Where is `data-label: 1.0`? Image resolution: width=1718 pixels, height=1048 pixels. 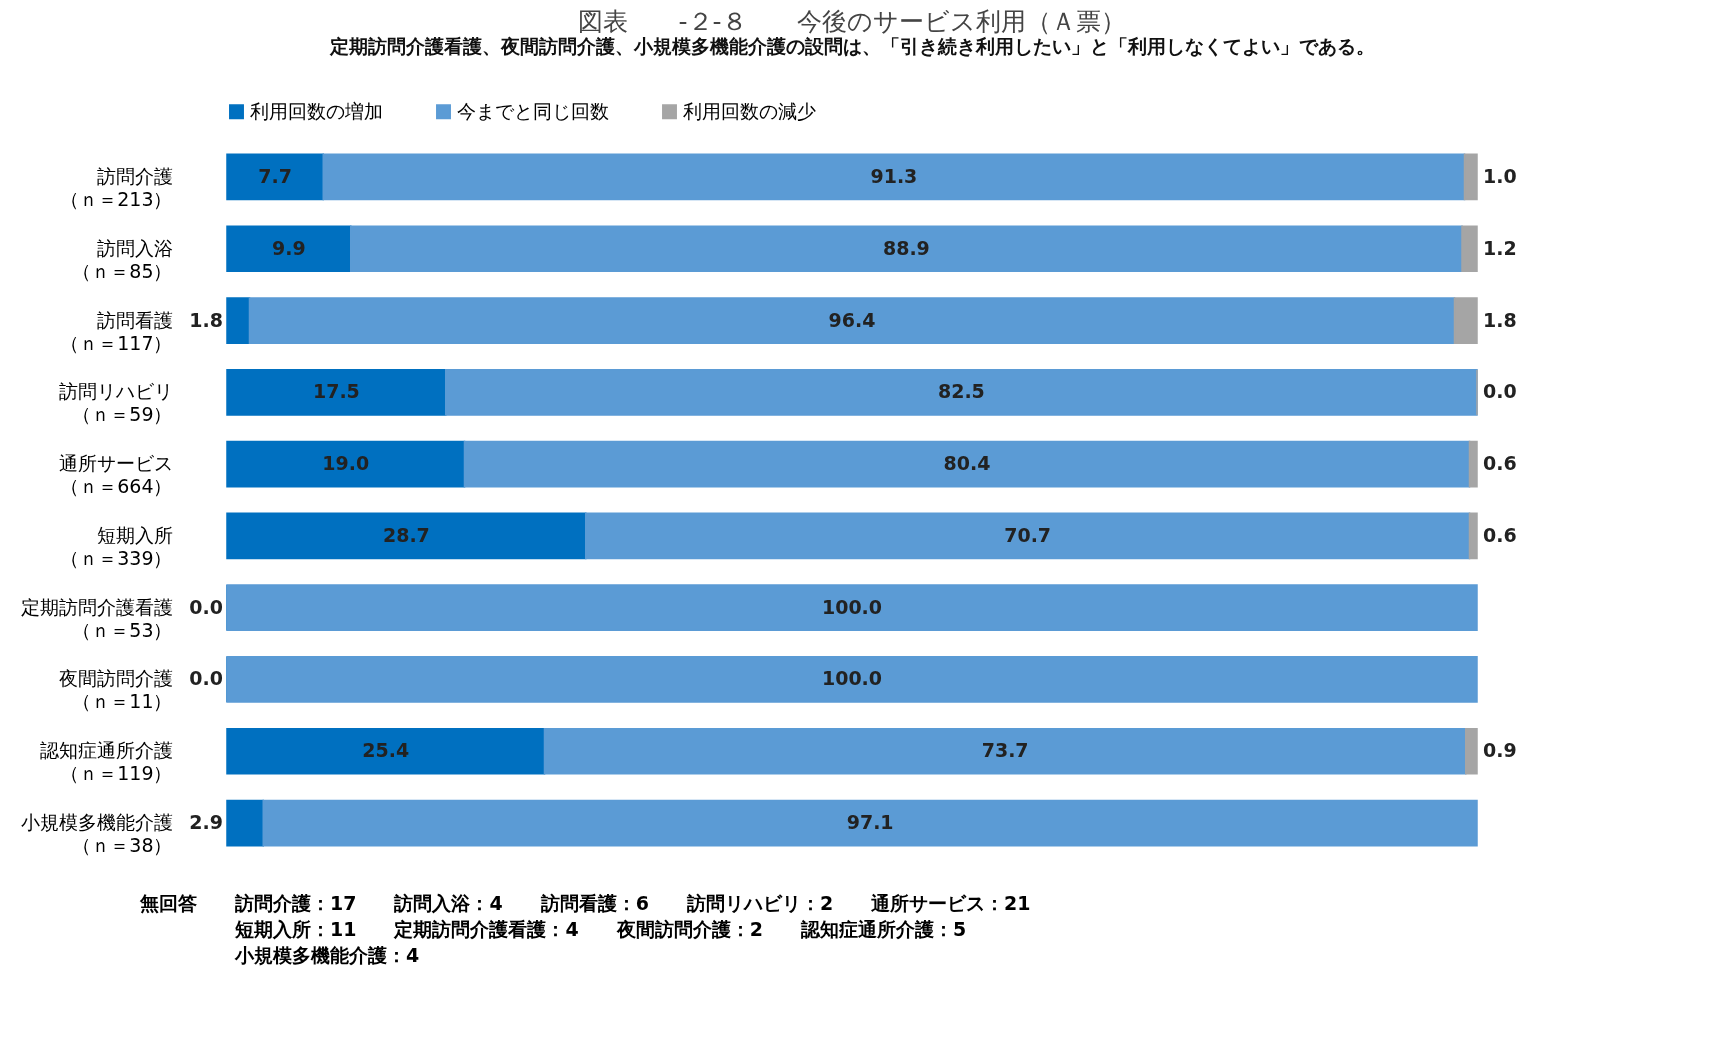 data-label: 1.0 is located at coordinates (1500, 175).